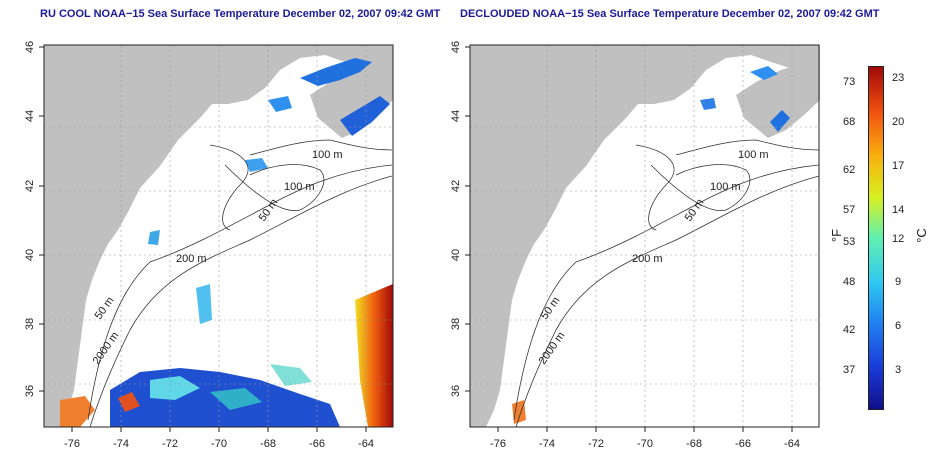  Describe the element at coordinates (849, 242) in the screenshot. I see `f-tick: 53` at that location.